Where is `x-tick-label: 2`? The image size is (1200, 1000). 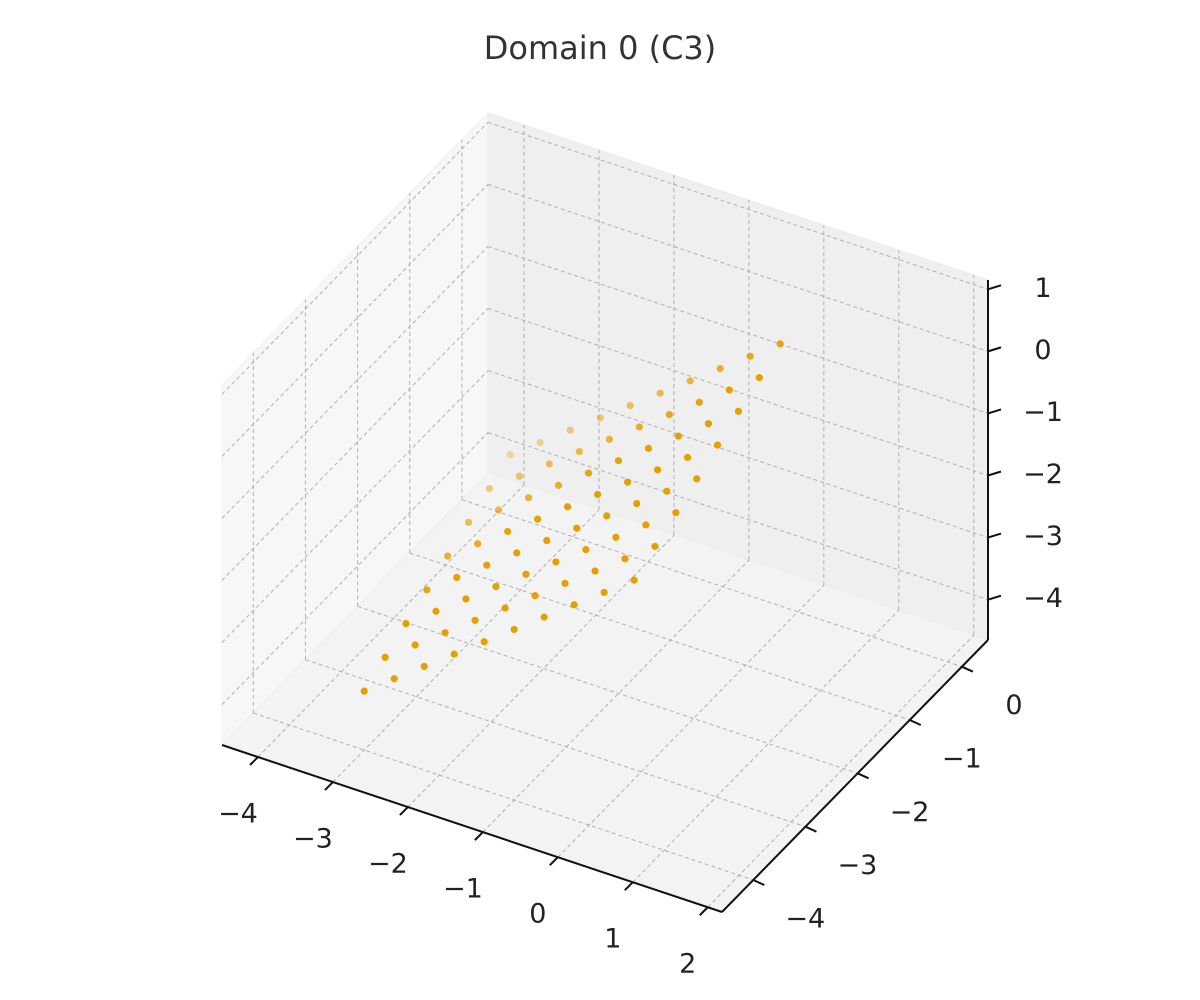
x-tick-label: 2 is located at coordinates (687, 964).